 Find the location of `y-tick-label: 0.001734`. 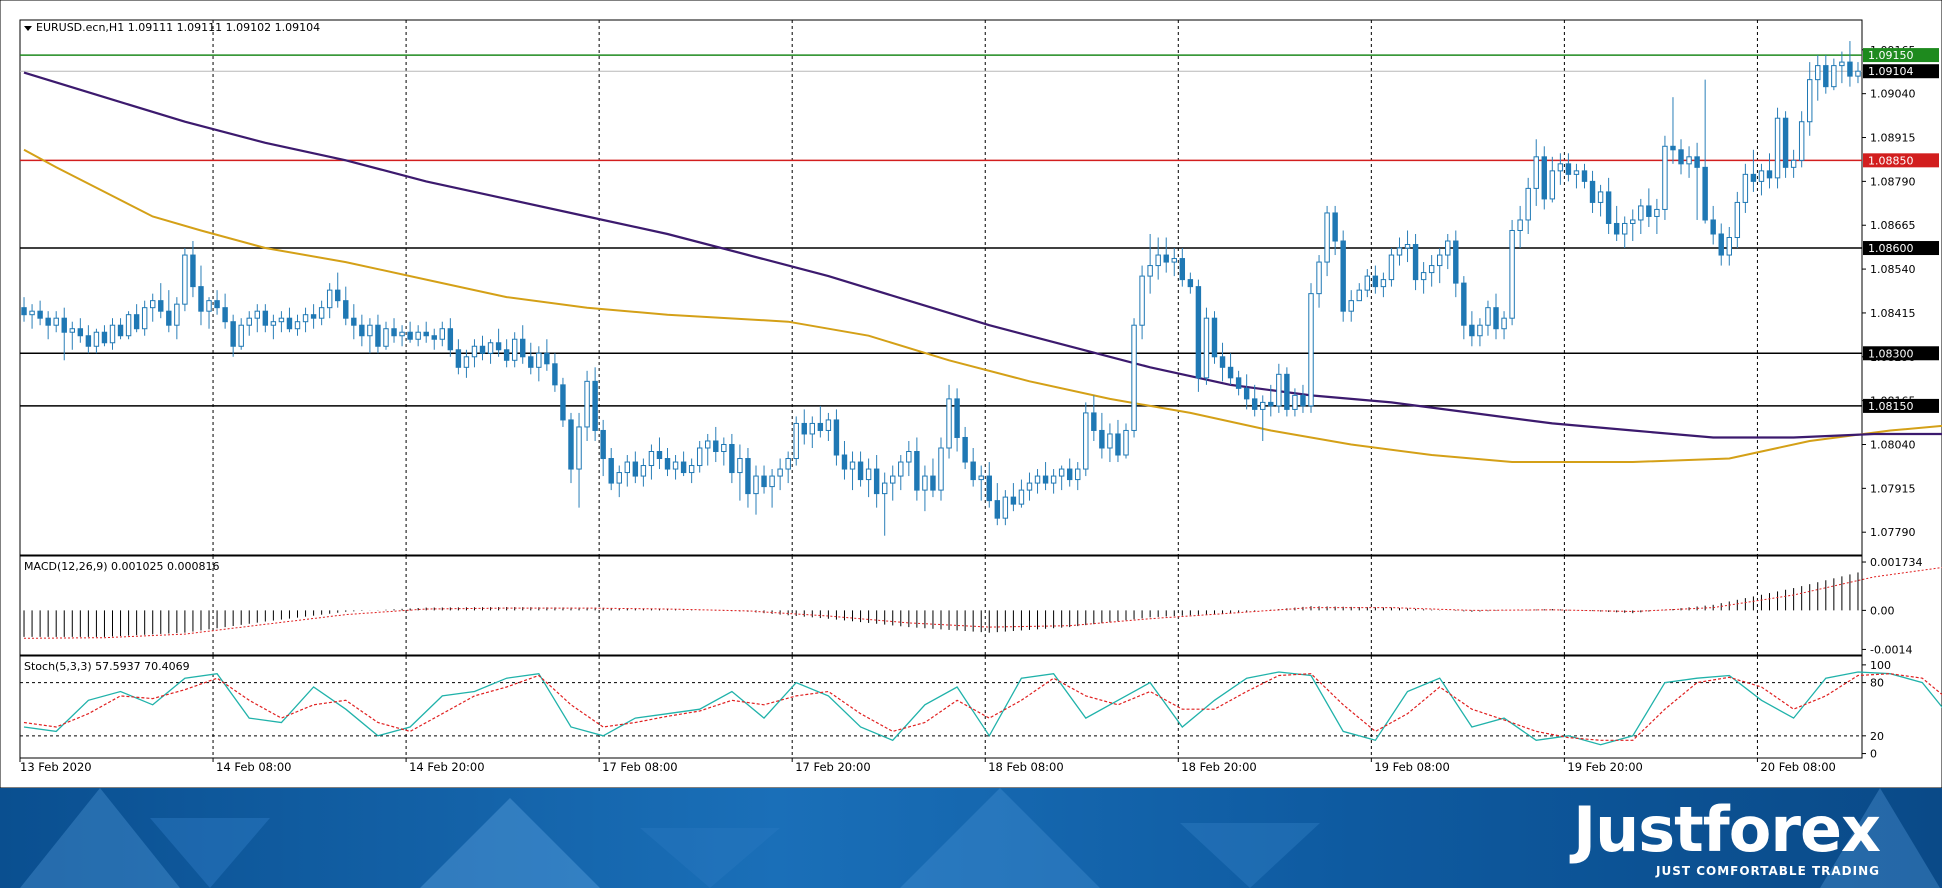

y-tick-label: 0.001734 is located at coordinates (1896, 562).